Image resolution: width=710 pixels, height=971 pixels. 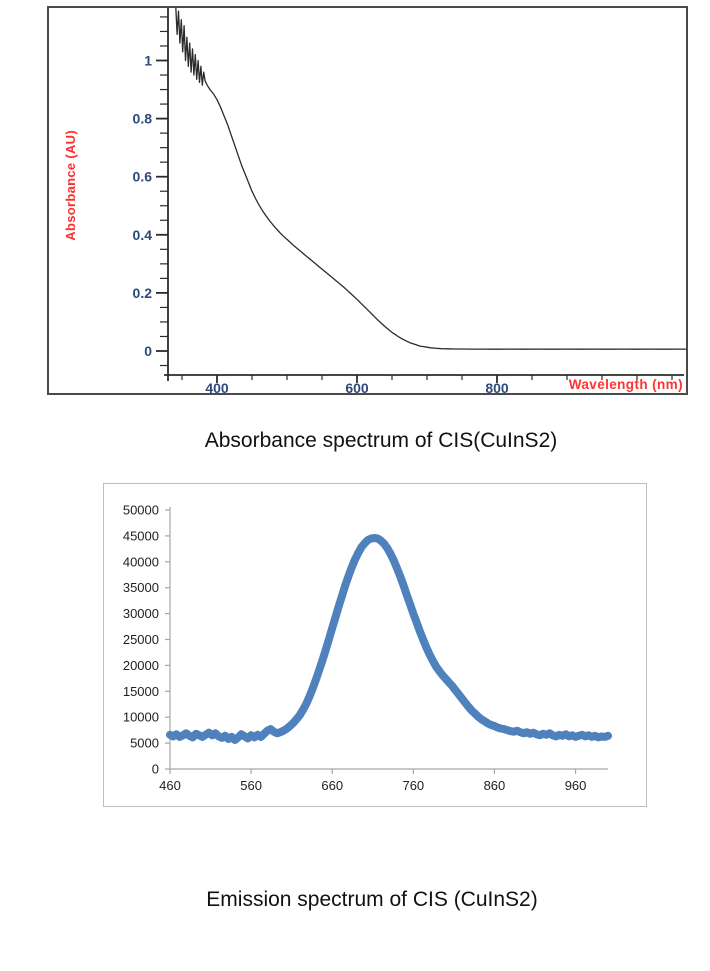 What do you see at coordinates (389, 639) in the screenshot?
I see `emission-curve` at bounding box center [389, 639].